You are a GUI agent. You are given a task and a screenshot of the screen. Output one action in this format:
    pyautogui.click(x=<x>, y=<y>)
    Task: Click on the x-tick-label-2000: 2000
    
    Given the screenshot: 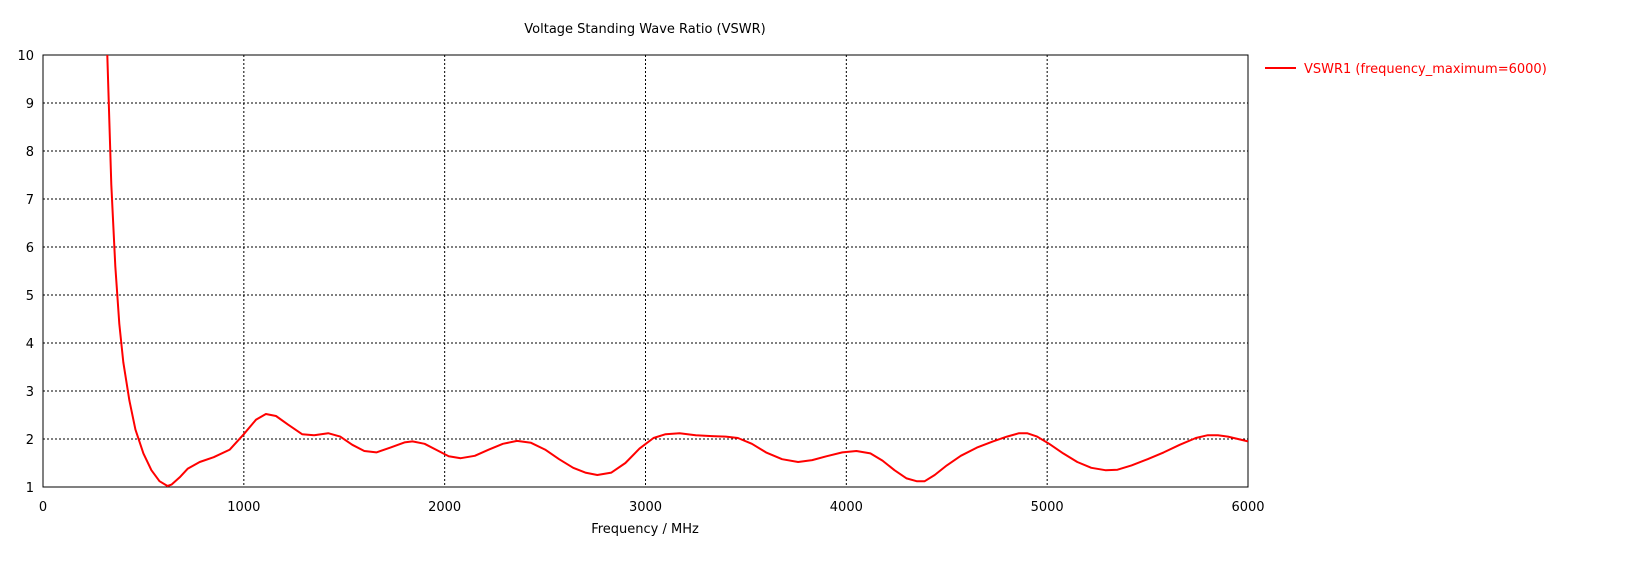 What is the action you would take?
    pyautogui.click(x=444, y=507)
    